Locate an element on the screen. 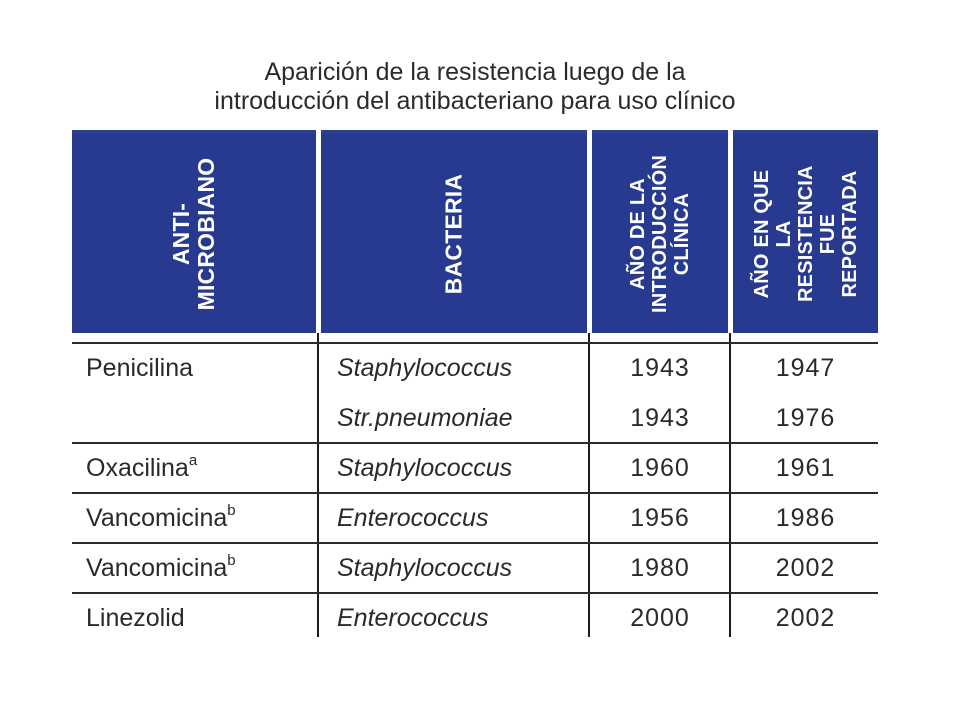 The image size is (960, 720). cell-resistencia: 1947 is located at coordinates (805, 368).